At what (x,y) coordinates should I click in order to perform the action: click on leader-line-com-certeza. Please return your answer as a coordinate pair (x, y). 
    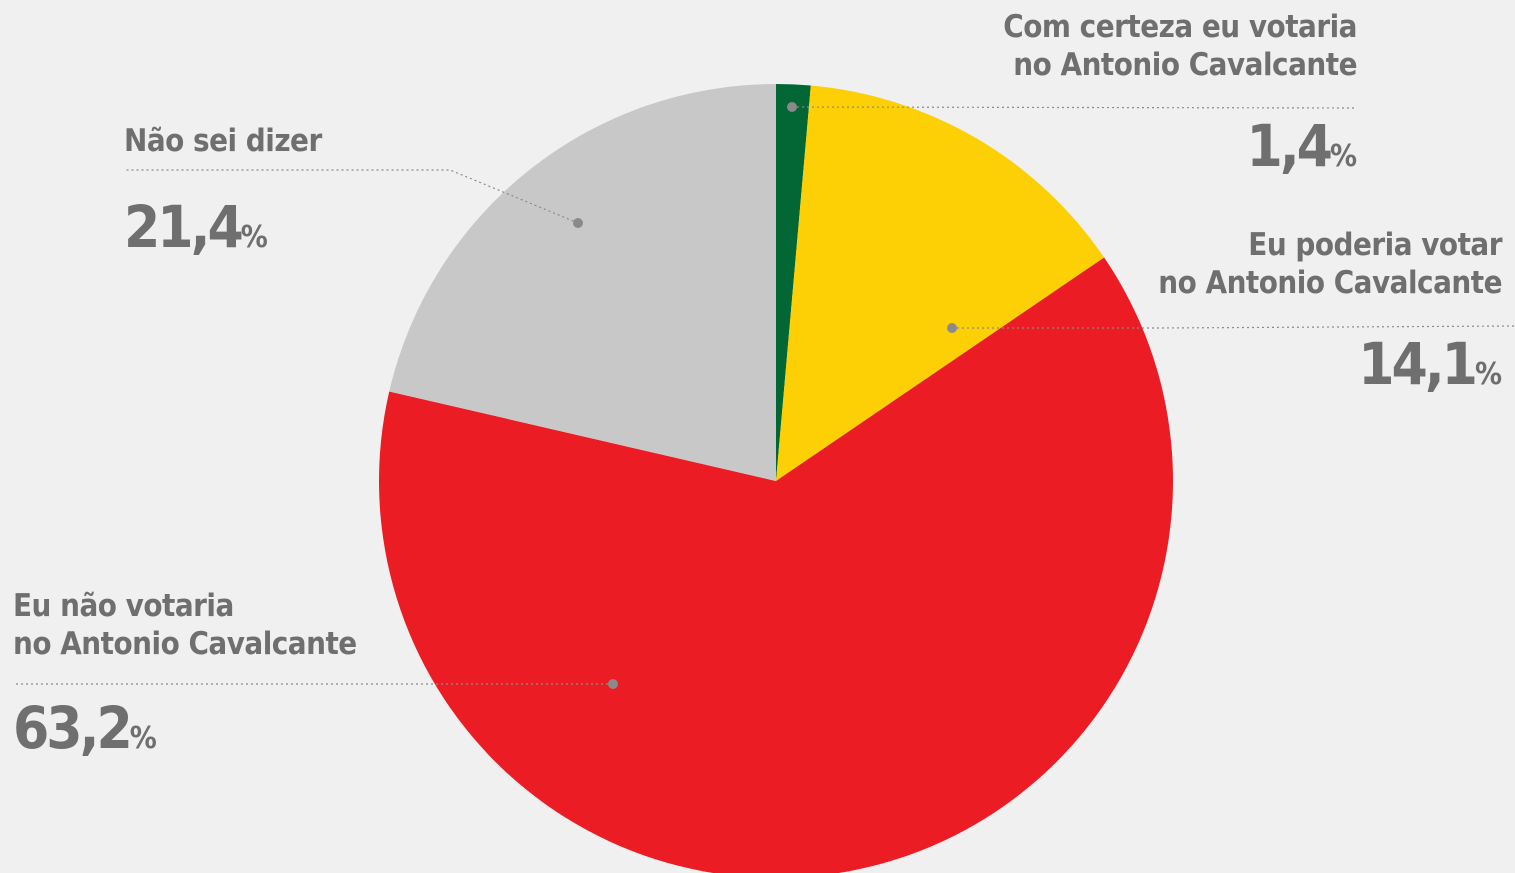
    Looking at the image, I should click on (1074, 107).